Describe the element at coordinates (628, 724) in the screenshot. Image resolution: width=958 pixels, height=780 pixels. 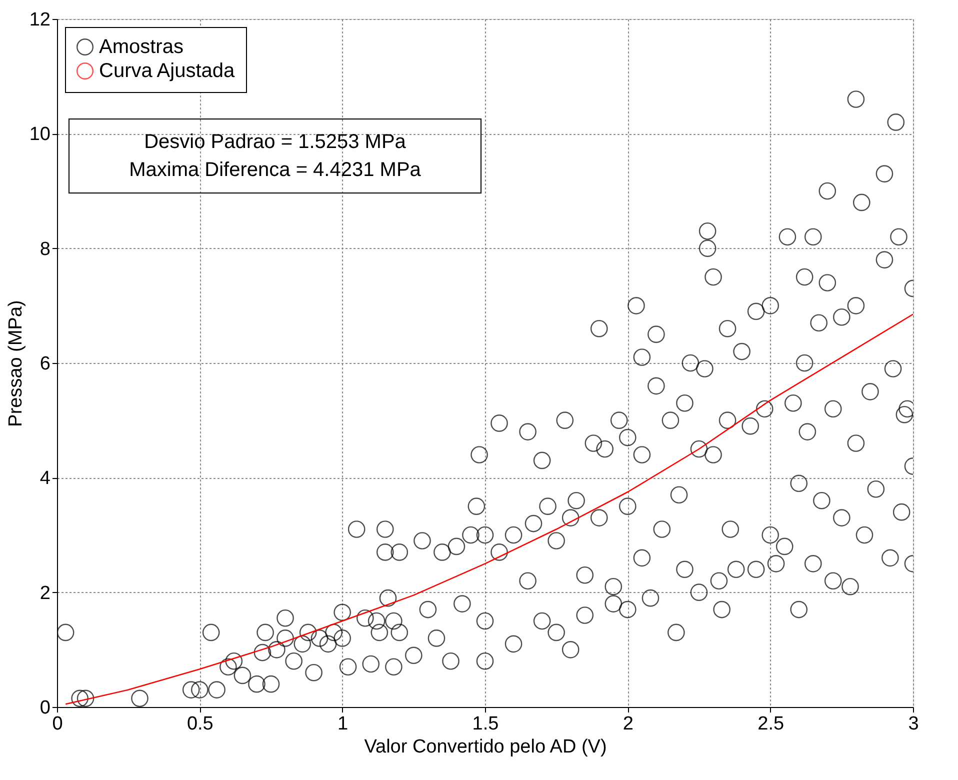
I see `x-tick-label: 2` at that location.